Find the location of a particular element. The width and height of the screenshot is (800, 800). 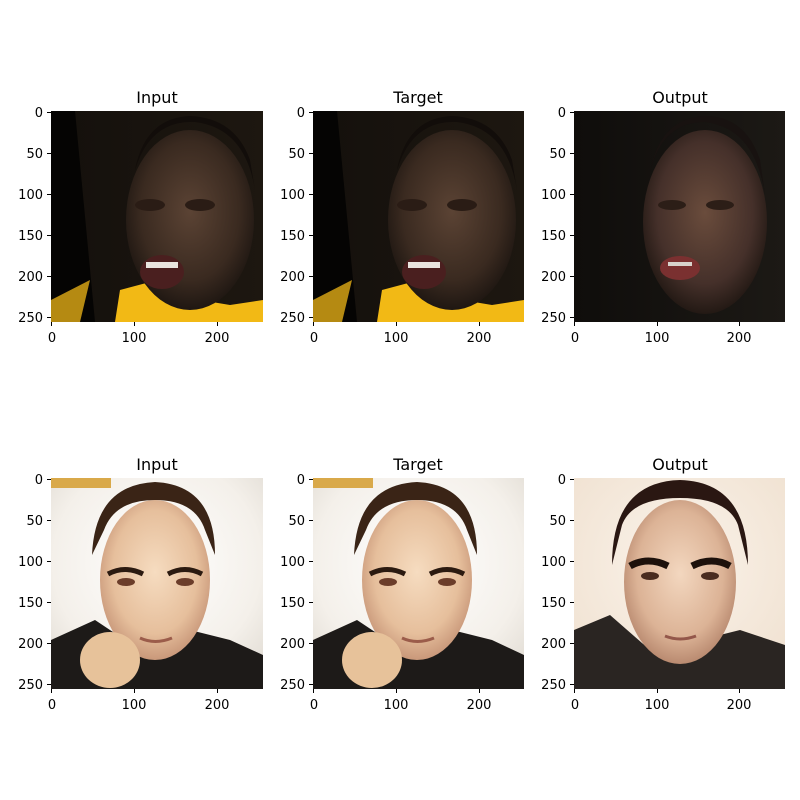

panel-row2-input: Input 0 100 200 is located at coordinates (140, 584).